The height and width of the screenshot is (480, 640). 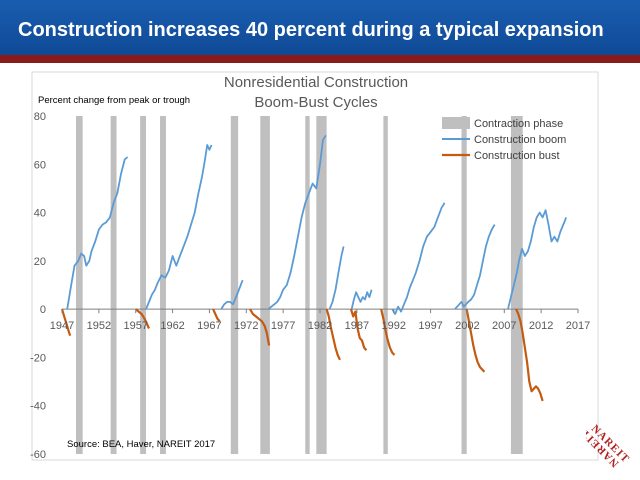 What do you see at coordinates (114, 100) in the screenshot?
I see `y-axis-label: Percent change from peak or trough` at bounding box center [114, 100].